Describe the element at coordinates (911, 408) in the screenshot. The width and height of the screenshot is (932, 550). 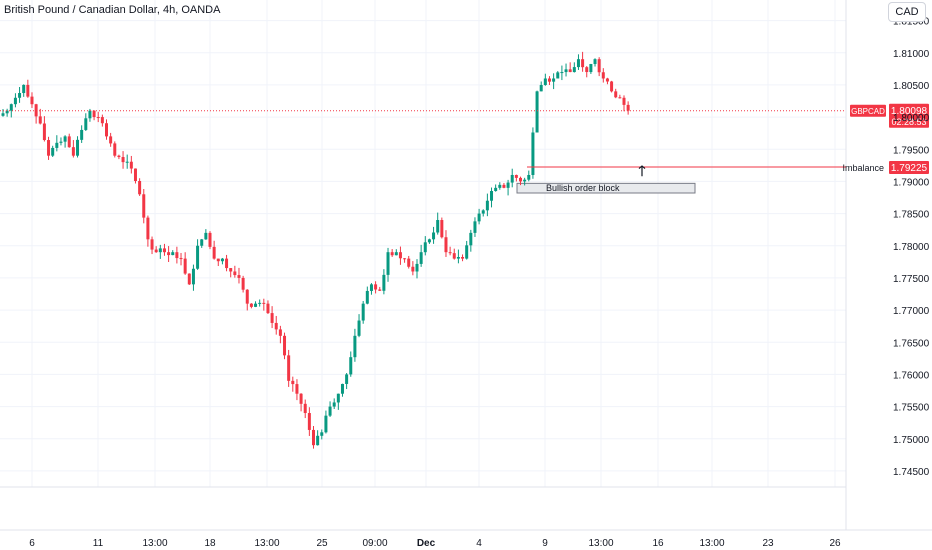
I see `price-tick-label: 1.75500` at that location.